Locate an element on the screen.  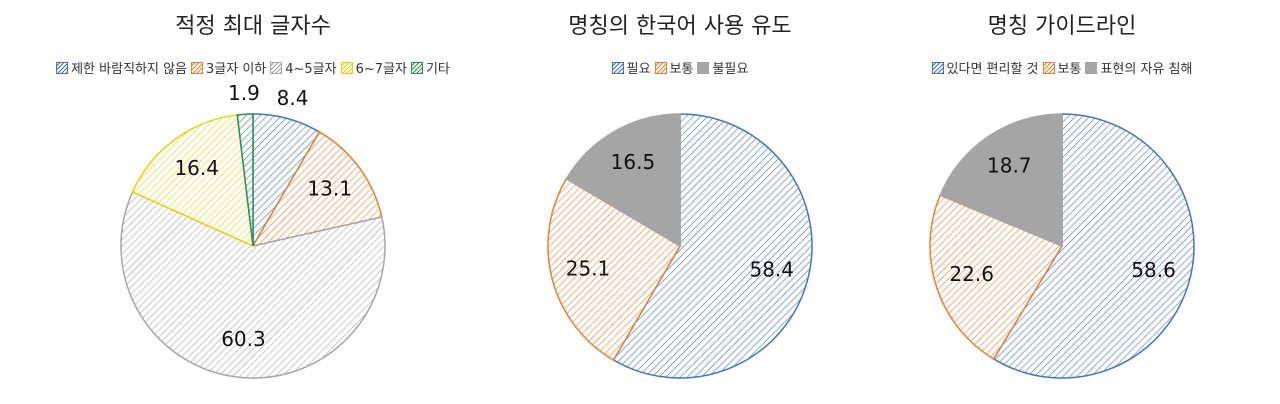
data-label: 60.3 is located at coordinates (243, 339).